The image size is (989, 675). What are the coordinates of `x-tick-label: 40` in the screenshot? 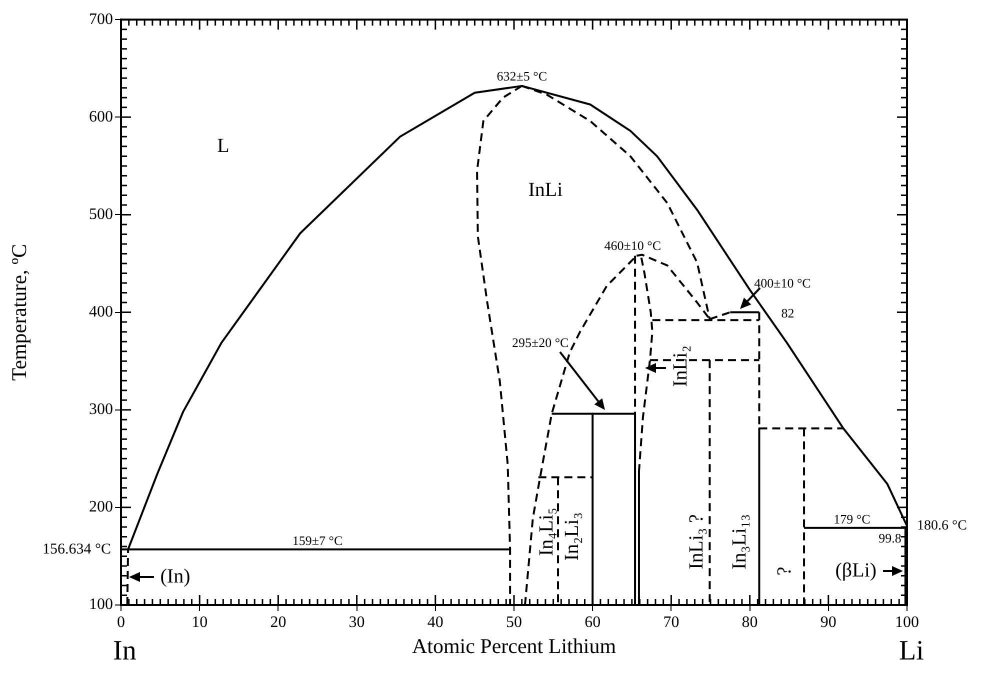 It's located at (435, 622).